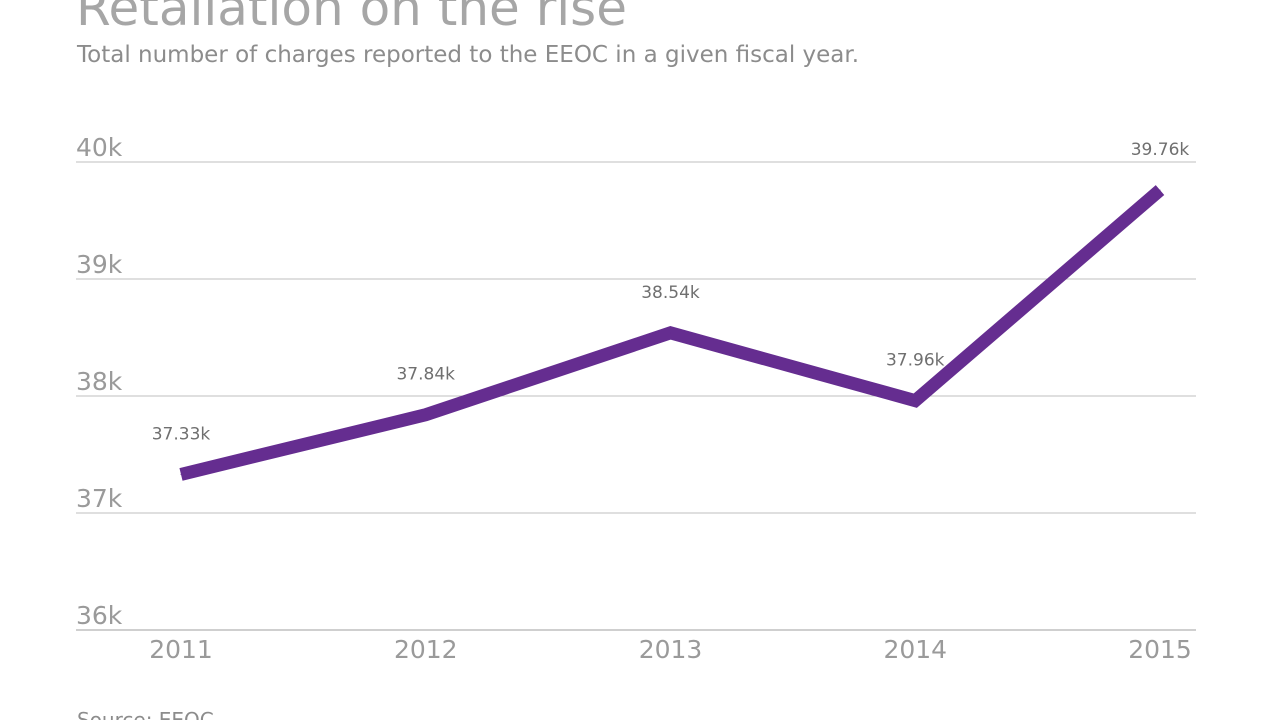  Describe the element at coordinates (99, 264) in the screenshot. I see `y-tick-label-39k: 39k` at that location.